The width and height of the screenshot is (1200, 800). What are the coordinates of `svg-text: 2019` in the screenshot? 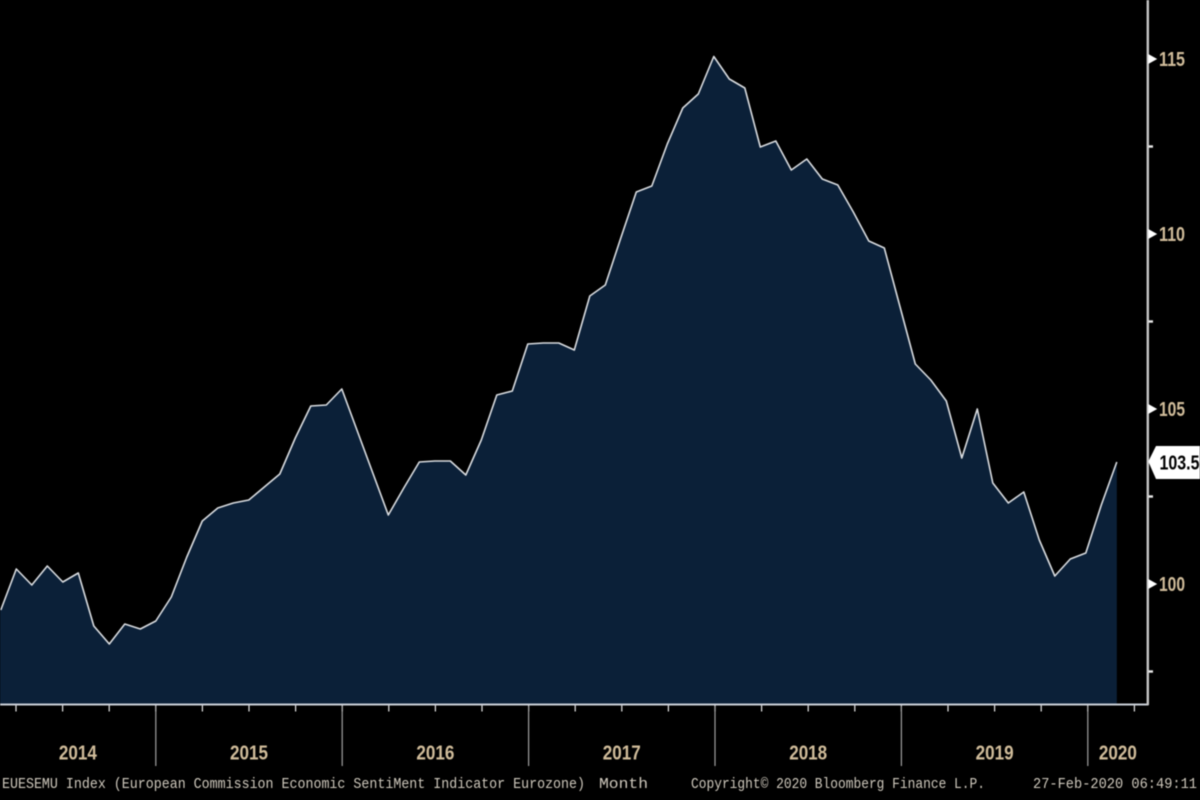 It's located at (995, 754).